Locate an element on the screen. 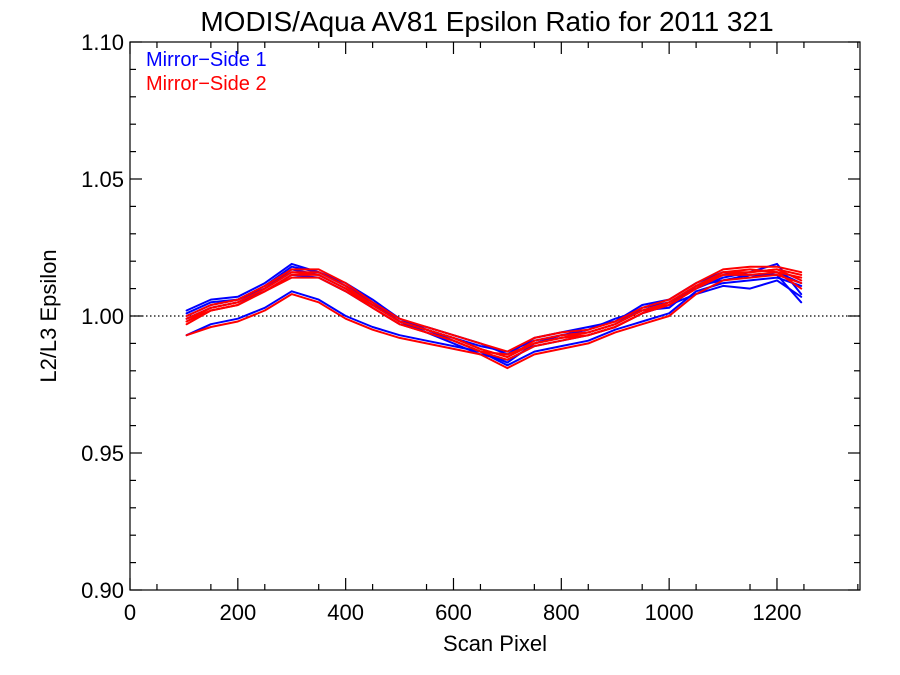  x-tick-label: 800 is located at coordinates (561, 612).